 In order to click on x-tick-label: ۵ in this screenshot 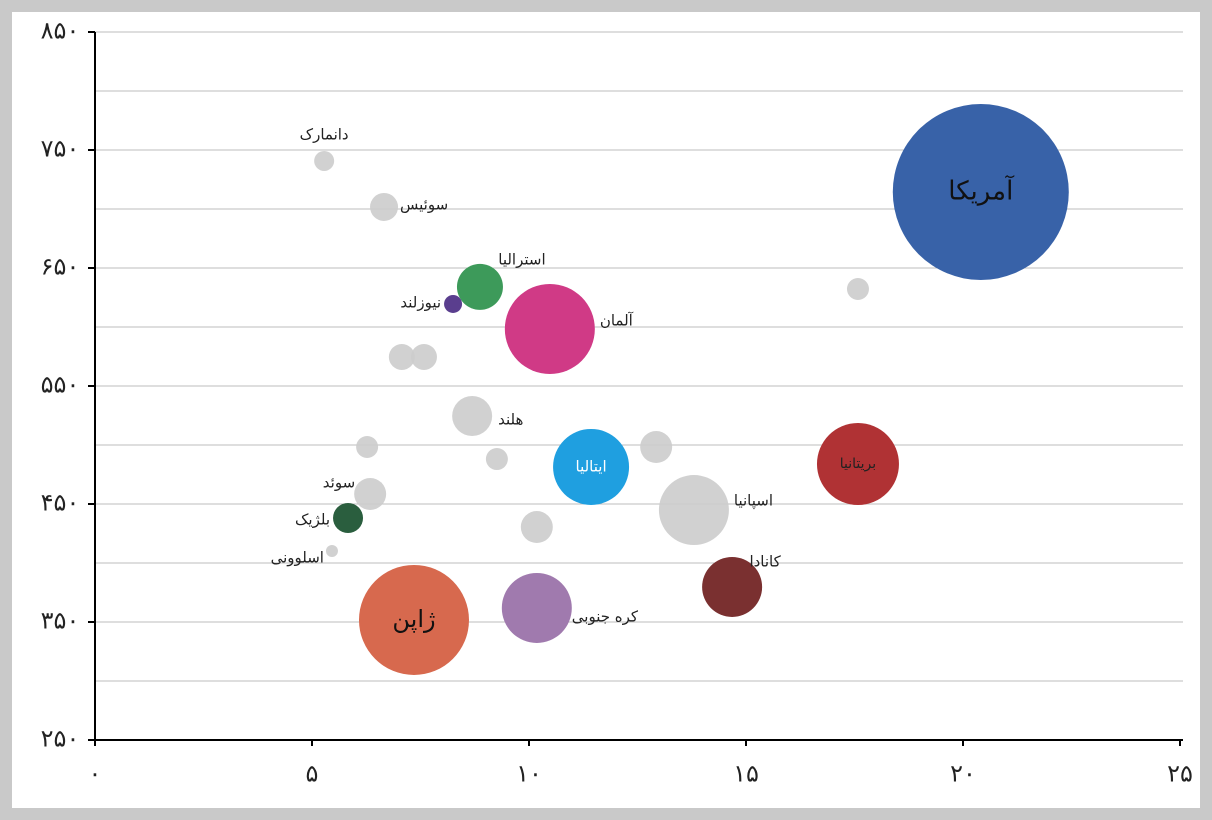, I will do `click(312, 774)`.